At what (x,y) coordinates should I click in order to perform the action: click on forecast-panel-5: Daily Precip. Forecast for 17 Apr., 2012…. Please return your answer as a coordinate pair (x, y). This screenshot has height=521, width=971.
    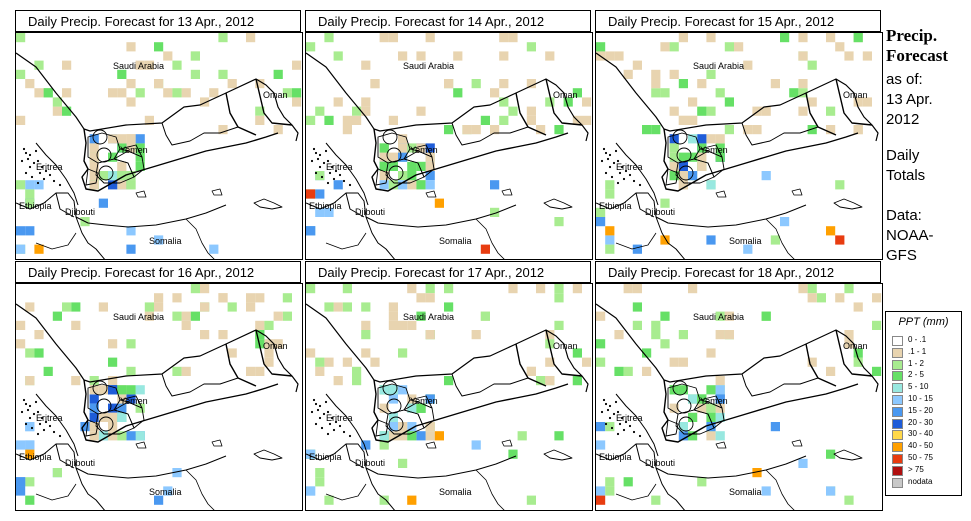
    Looking at the image, I should click on (449, 386).